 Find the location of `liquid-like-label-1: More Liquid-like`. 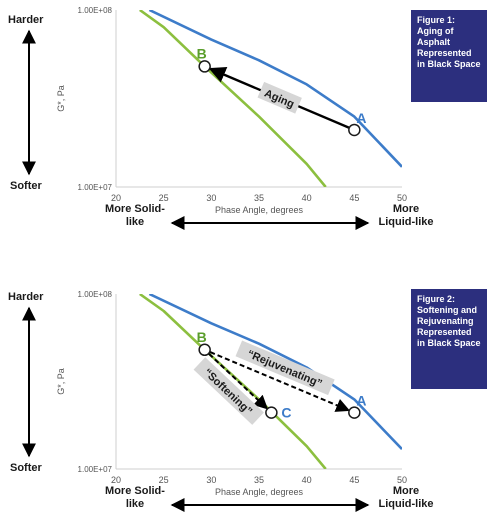

liquid-like-label-1: More Liquid-like is located at coordinates (406, 215).